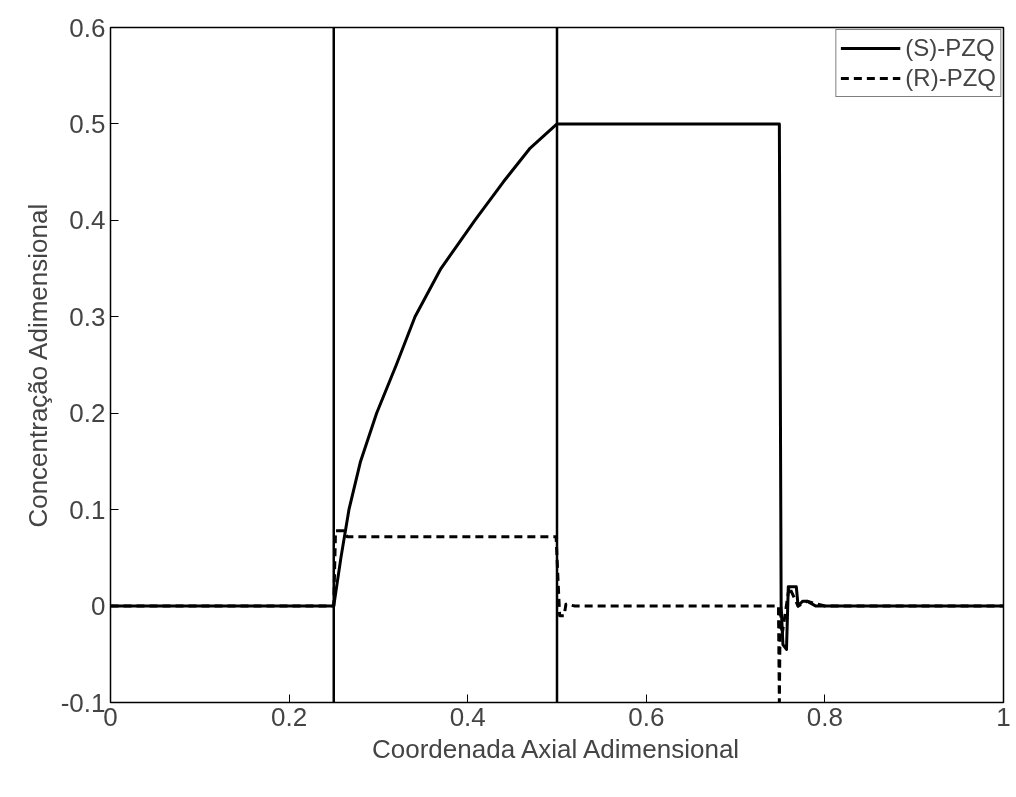  What do you see at coordinates (824, 716) in the screenshot?
I see `x-tick-label: 0.8` at bounding box center [824, 716].